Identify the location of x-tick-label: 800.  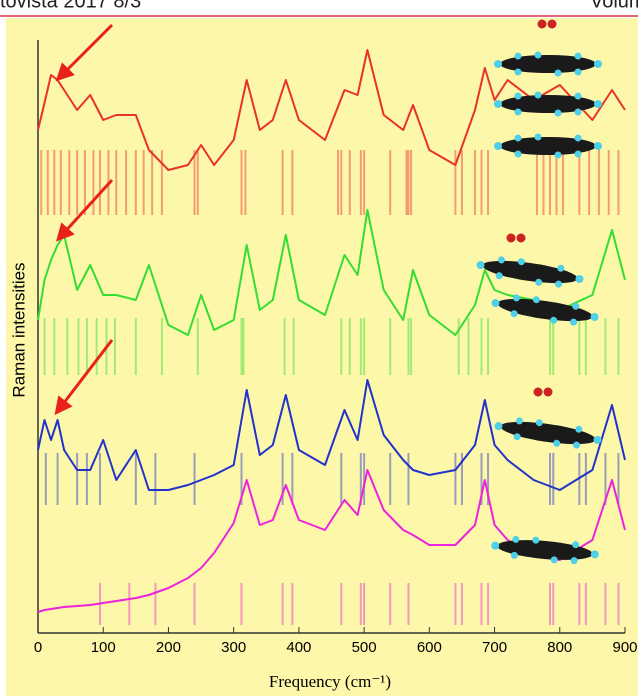
(559, 647).